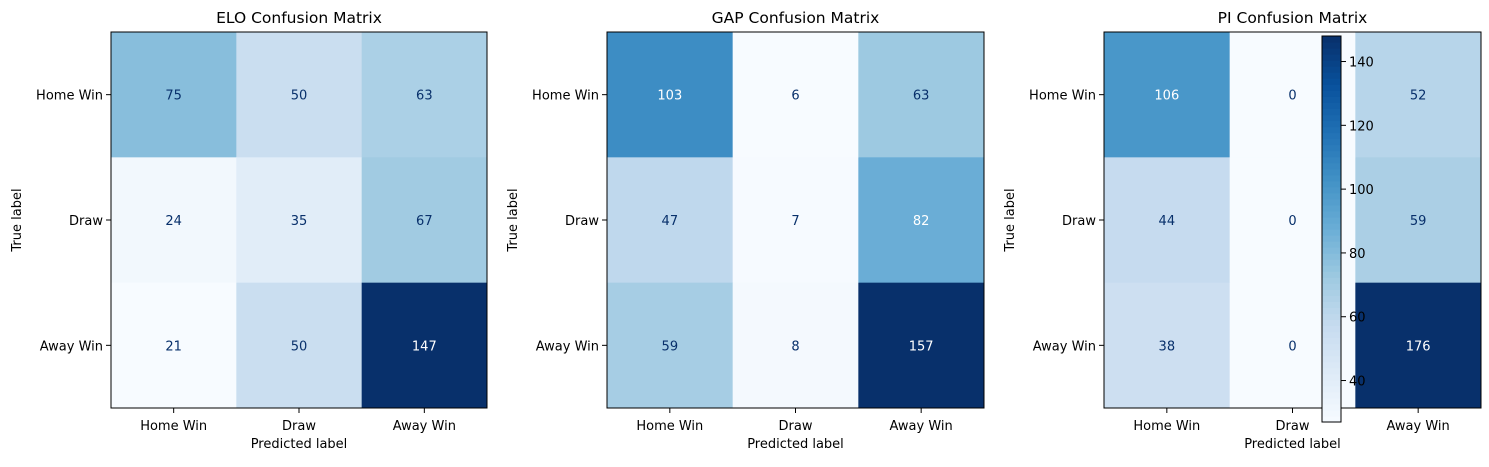 Image resolution: width=1489 pixels, height=467 pixels. What do you see at coordinates (1357, 254) in the screenshot?
I see `colorbar-tick-label: 80` at bounding box center [1357, 254].